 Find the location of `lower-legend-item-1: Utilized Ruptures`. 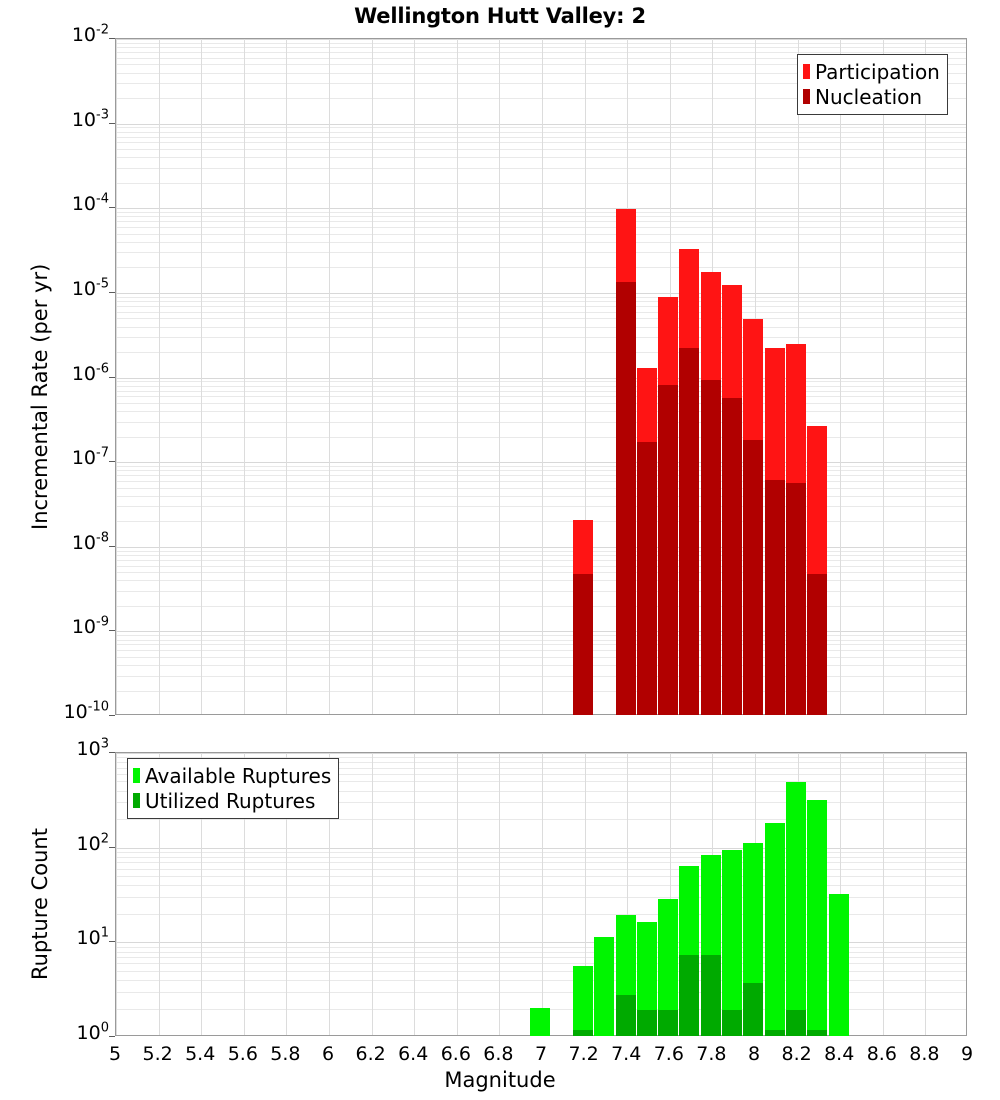

lower-legend-item-1: Utilized Ruptures is located at coordinates (232, 800).